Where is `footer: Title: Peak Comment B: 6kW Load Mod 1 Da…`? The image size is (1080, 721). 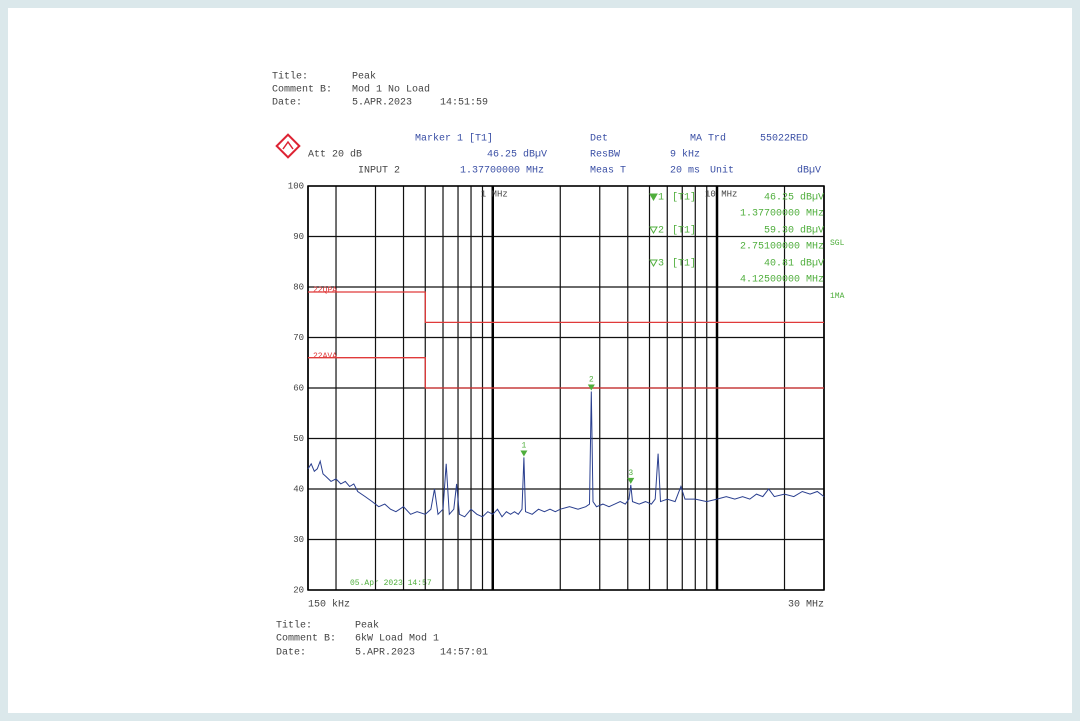 footer: Title: Peak Comment B: 6kW Load Mod 1 Da… is located at coordinates (382, 639).